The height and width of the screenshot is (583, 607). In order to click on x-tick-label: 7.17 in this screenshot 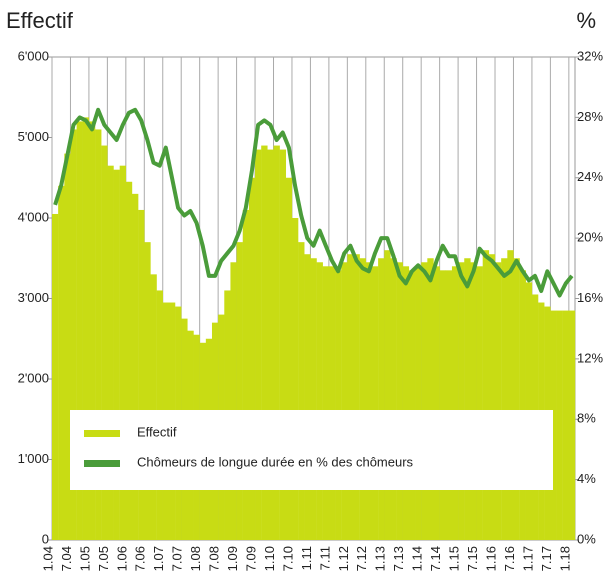, I will do `click(546, 558)`.